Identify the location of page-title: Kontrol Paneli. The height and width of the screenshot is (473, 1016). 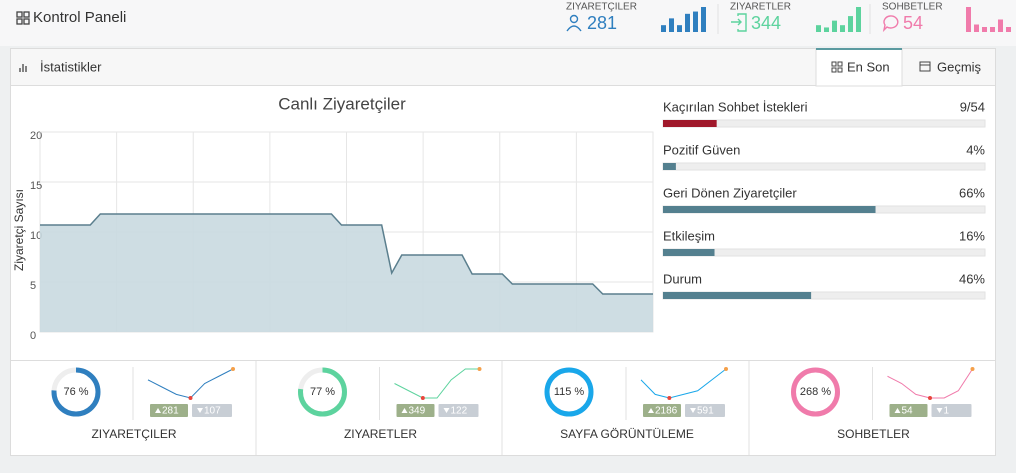
(79, 17).